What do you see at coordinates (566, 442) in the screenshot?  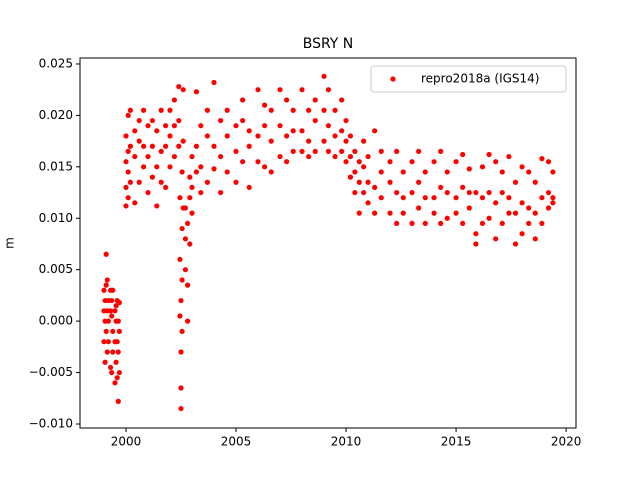 I see `x-tick-label: 2020` at bounding box center [566, 442].